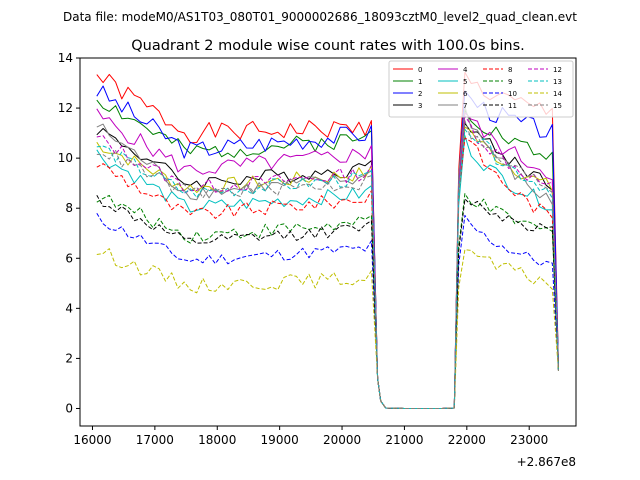  What do you see at coordinates (310, 436) in the screenshot?
I see `x-axis: 16000 17000 18000 19000 20000 21000 22000 23000` at bounding box center [310, 436].